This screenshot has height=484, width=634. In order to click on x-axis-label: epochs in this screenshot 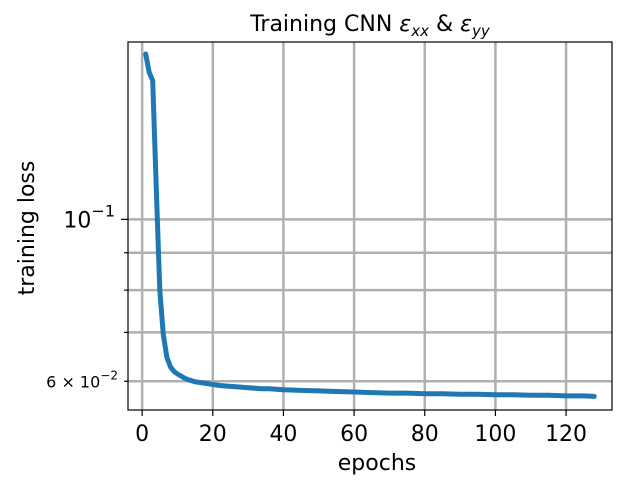, I will do `click(377, 463)`.